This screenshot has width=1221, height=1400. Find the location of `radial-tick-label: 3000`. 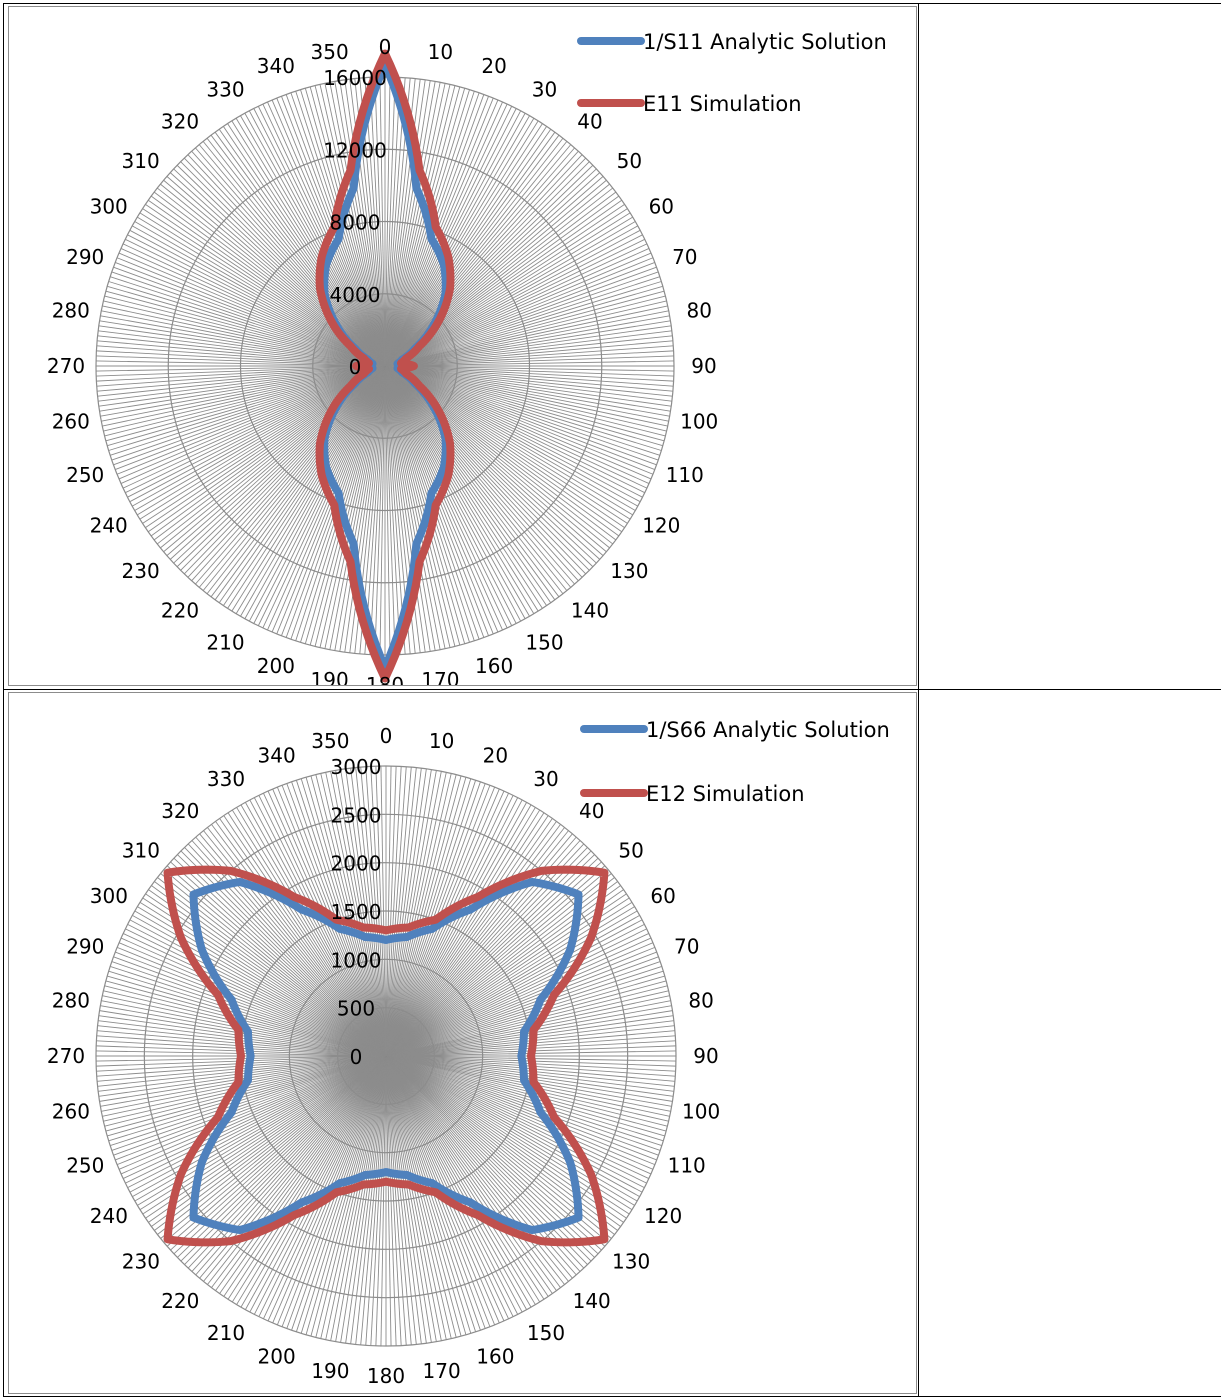

radial-tick-label: 3000 is located at coordinates (356, 767).